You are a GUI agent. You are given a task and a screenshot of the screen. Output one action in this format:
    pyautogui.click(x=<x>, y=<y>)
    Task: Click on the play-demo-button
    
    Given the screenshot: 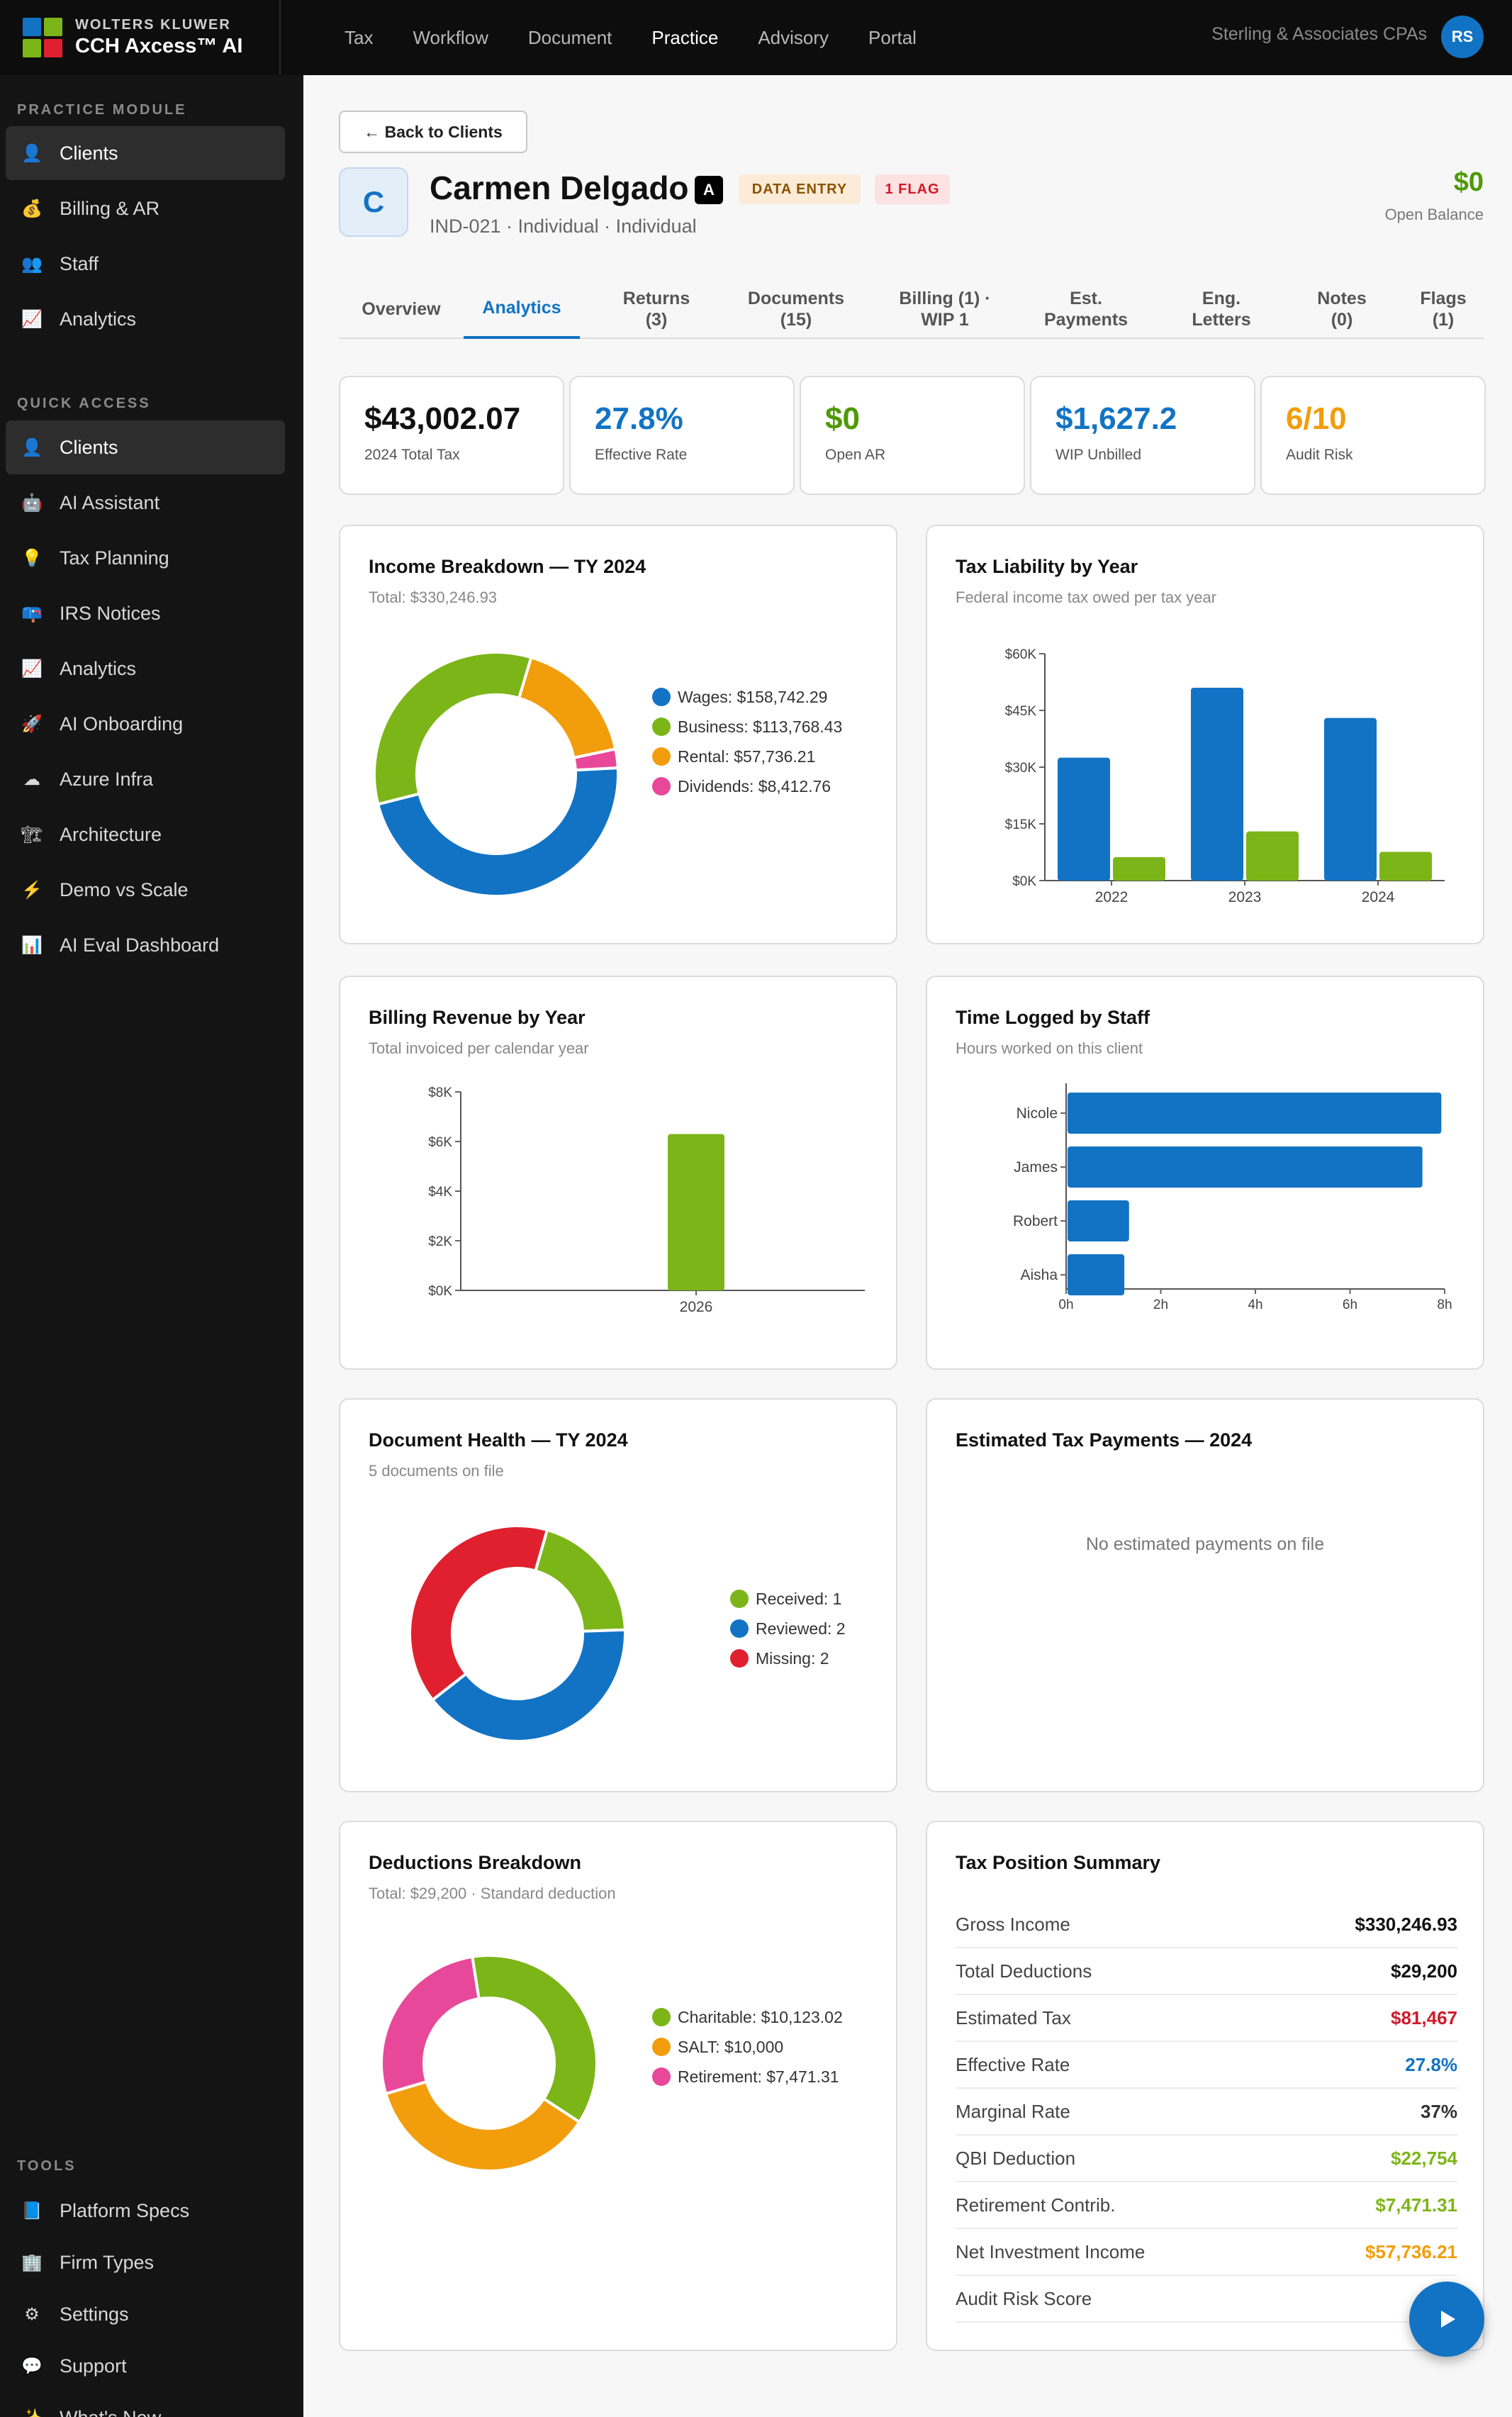 What is the action you would take?
    pyautogui.click(x=1447, y=2319)
    